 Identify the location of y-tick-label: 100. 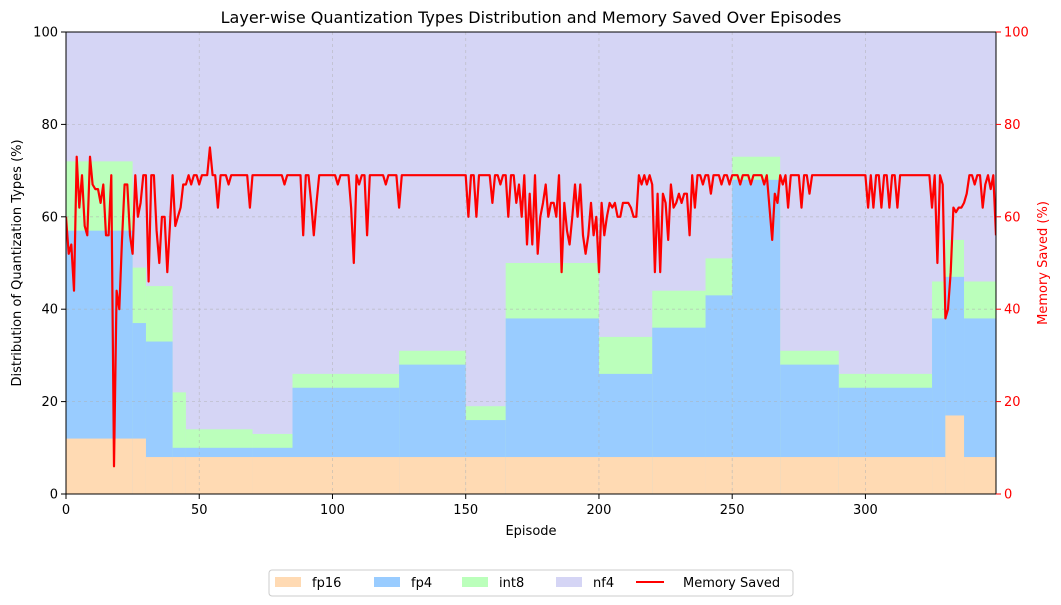
(45, 33).